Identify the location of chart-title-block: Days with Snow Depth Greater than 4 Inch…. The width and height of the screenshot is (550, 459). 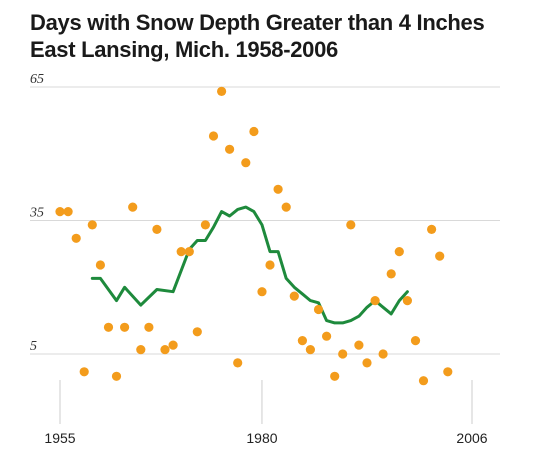
(257, 36).